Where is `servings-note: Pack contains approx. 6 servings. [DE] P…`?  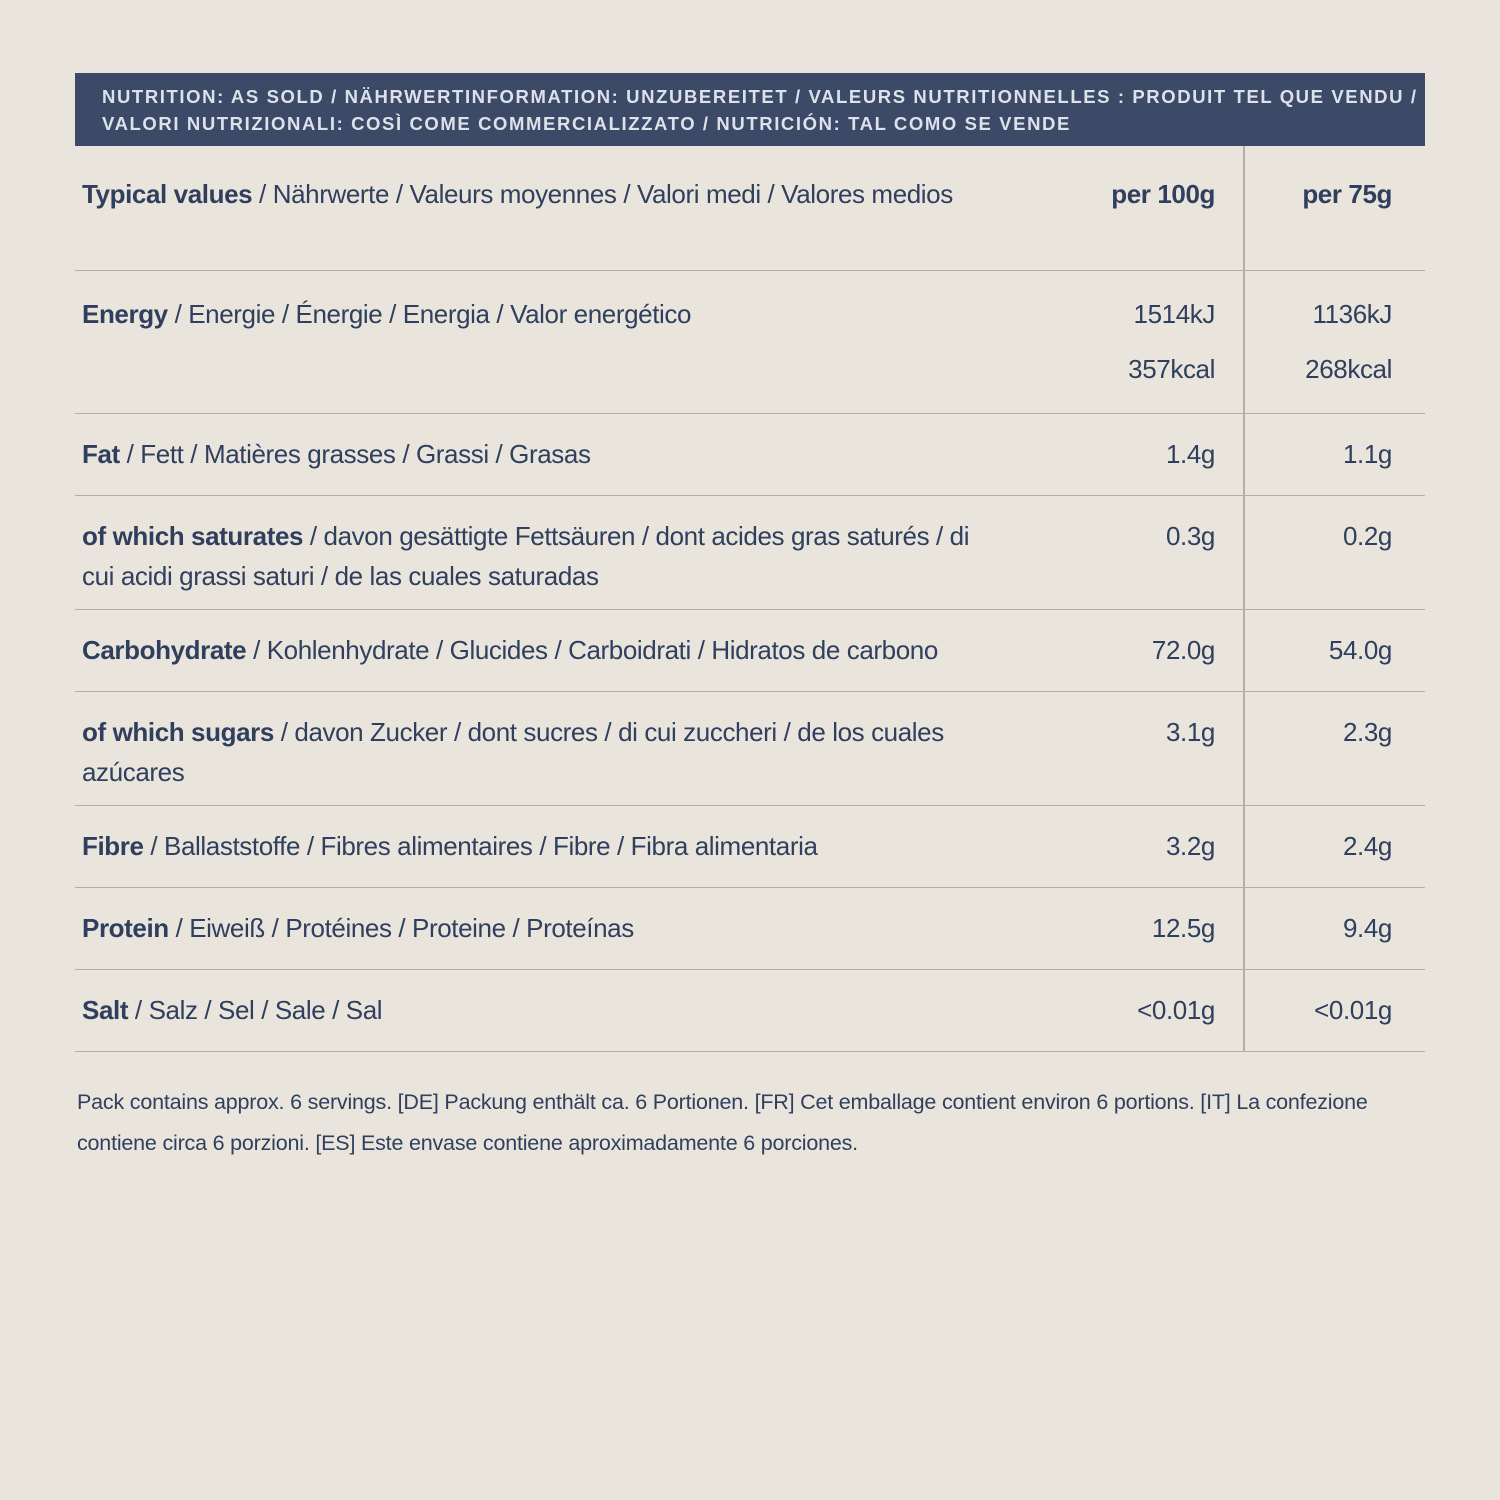
servings-note: Pack contains approx. 6 servings. [DE] P… is located at coordinates (722, 1122).